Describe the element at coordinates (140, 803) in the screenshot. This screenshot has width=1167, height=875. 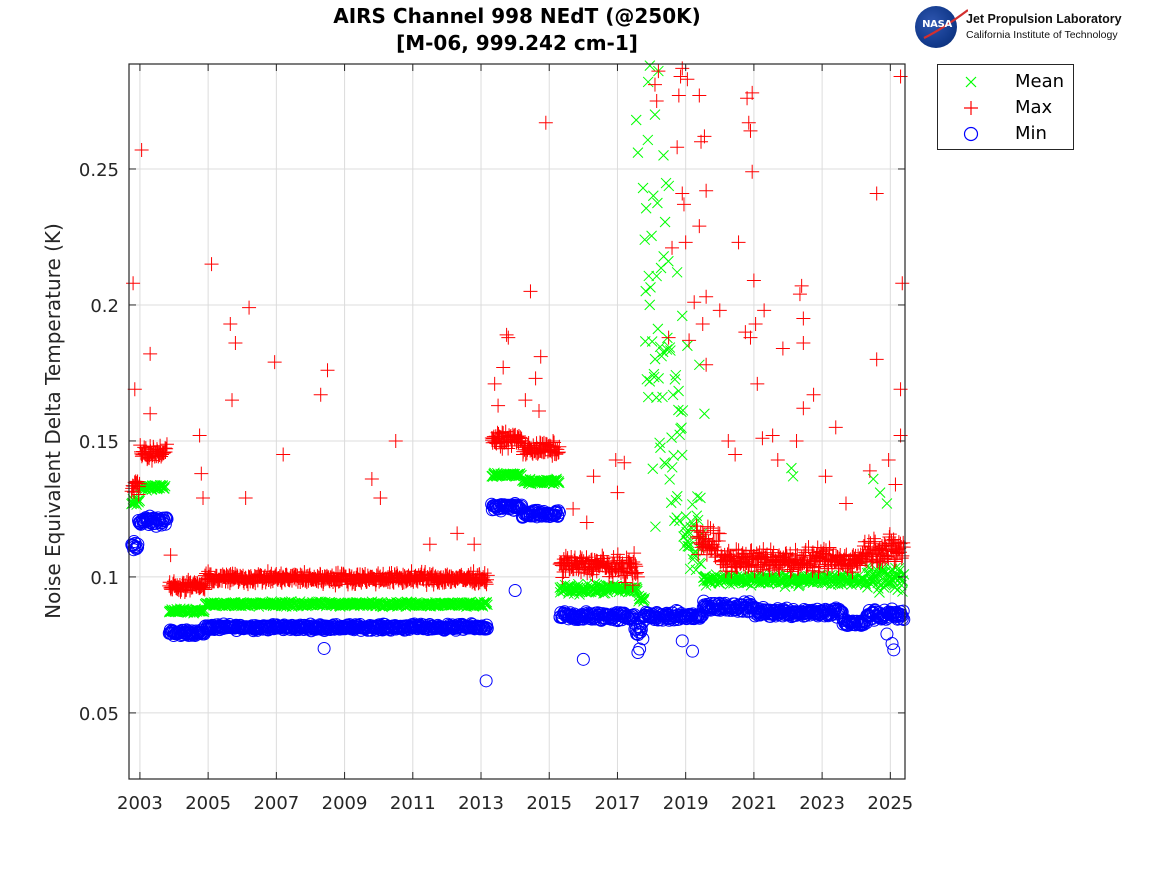
I see `x-tick-label: 2003` at that location.